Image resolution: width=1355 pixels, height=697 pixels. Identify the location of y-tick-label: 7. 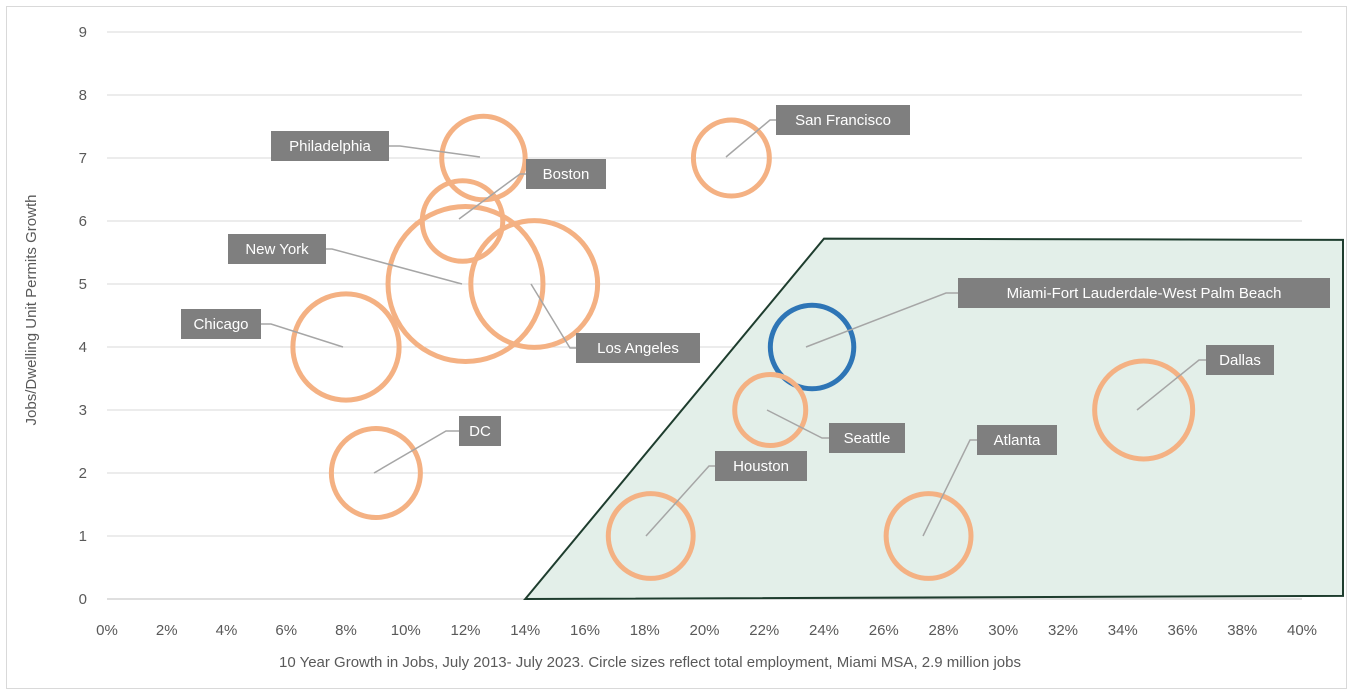
(83, 158).